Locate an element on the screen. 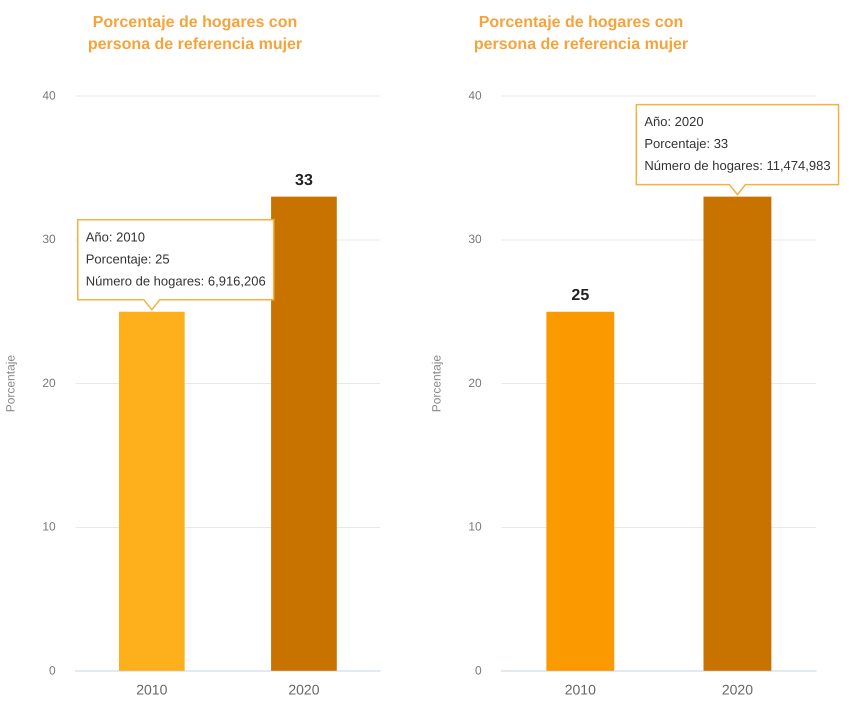 This screenshot has width=856, height=709. data-label: 33 is located at coordinates (304, 181).